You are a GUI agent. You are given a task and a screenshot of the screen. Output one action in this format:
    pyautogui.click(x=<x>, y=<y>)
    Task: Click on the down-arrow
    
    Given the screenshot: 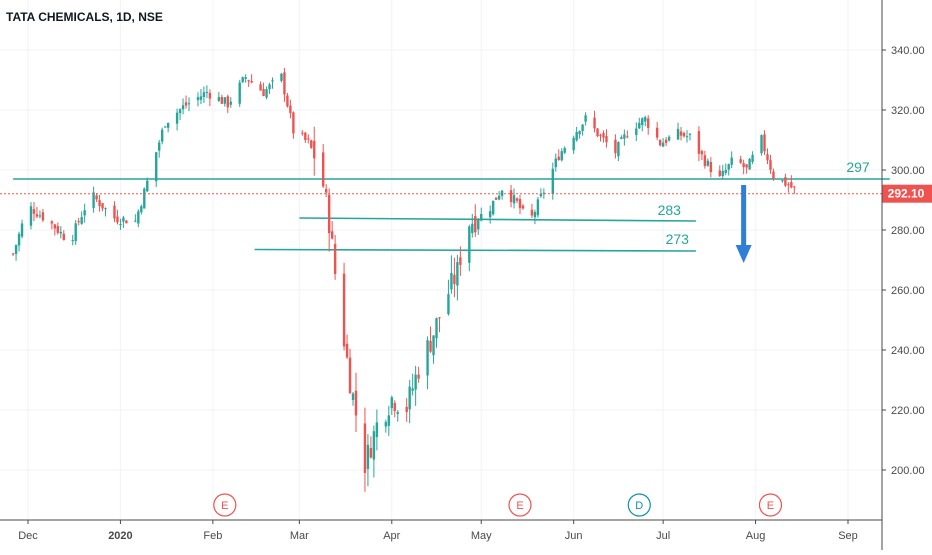 What is the action you would take?
    pyautogui.click(x=743, y=224)
    